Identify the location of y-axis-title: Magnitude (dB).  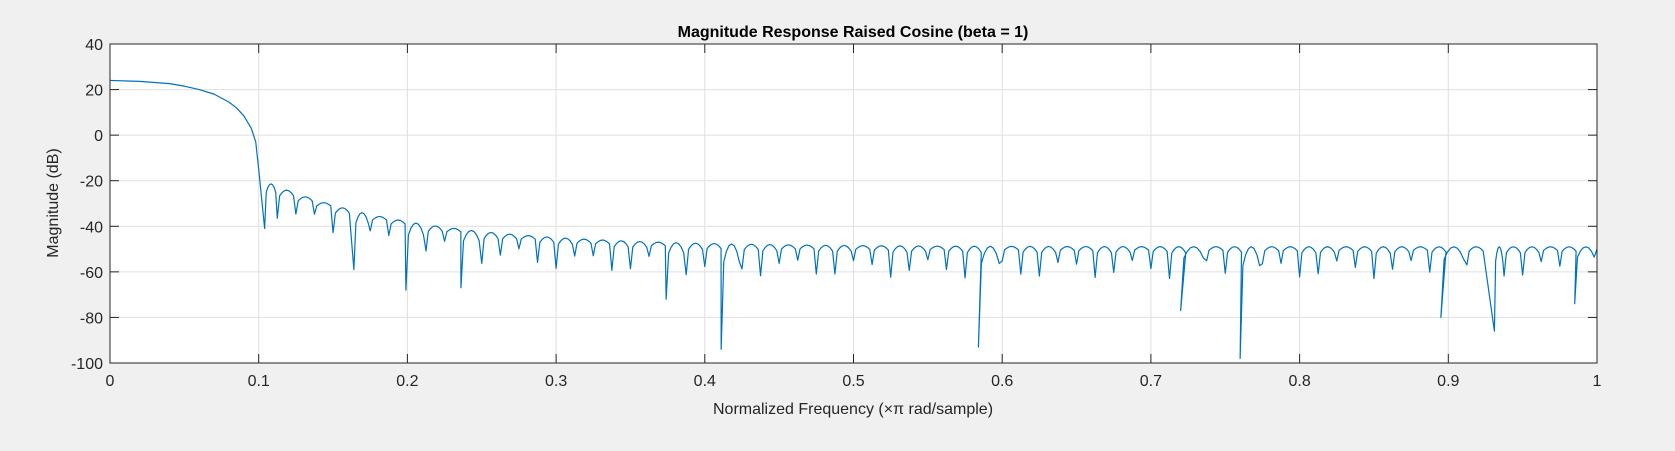
(53, 202).